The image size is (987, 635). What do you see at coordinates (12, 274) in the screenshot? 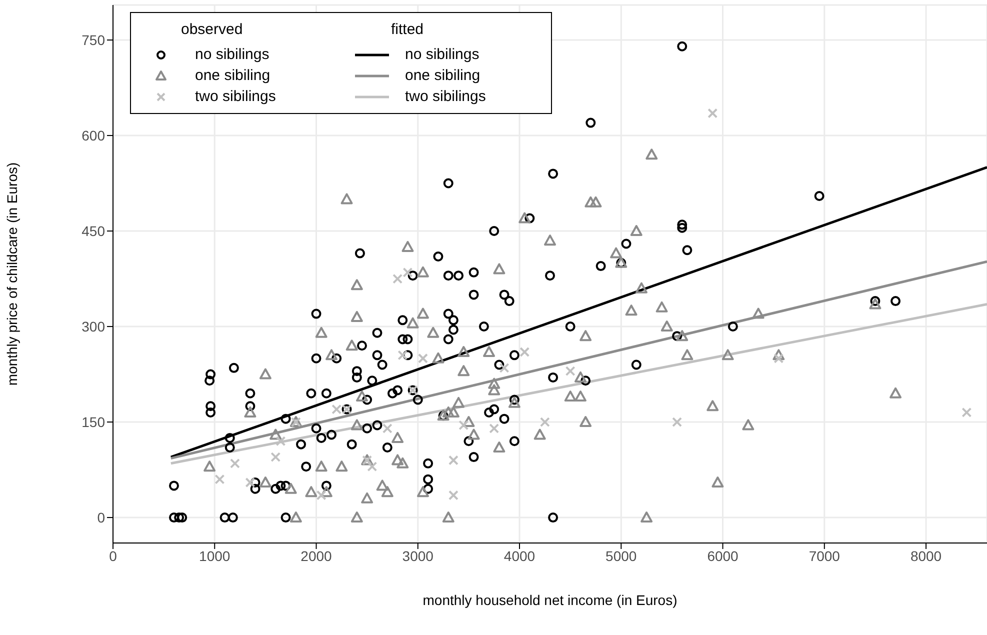
I see `y-axis-title: monthly price of childcare (in Euros)` at bounding box center [12, 274].